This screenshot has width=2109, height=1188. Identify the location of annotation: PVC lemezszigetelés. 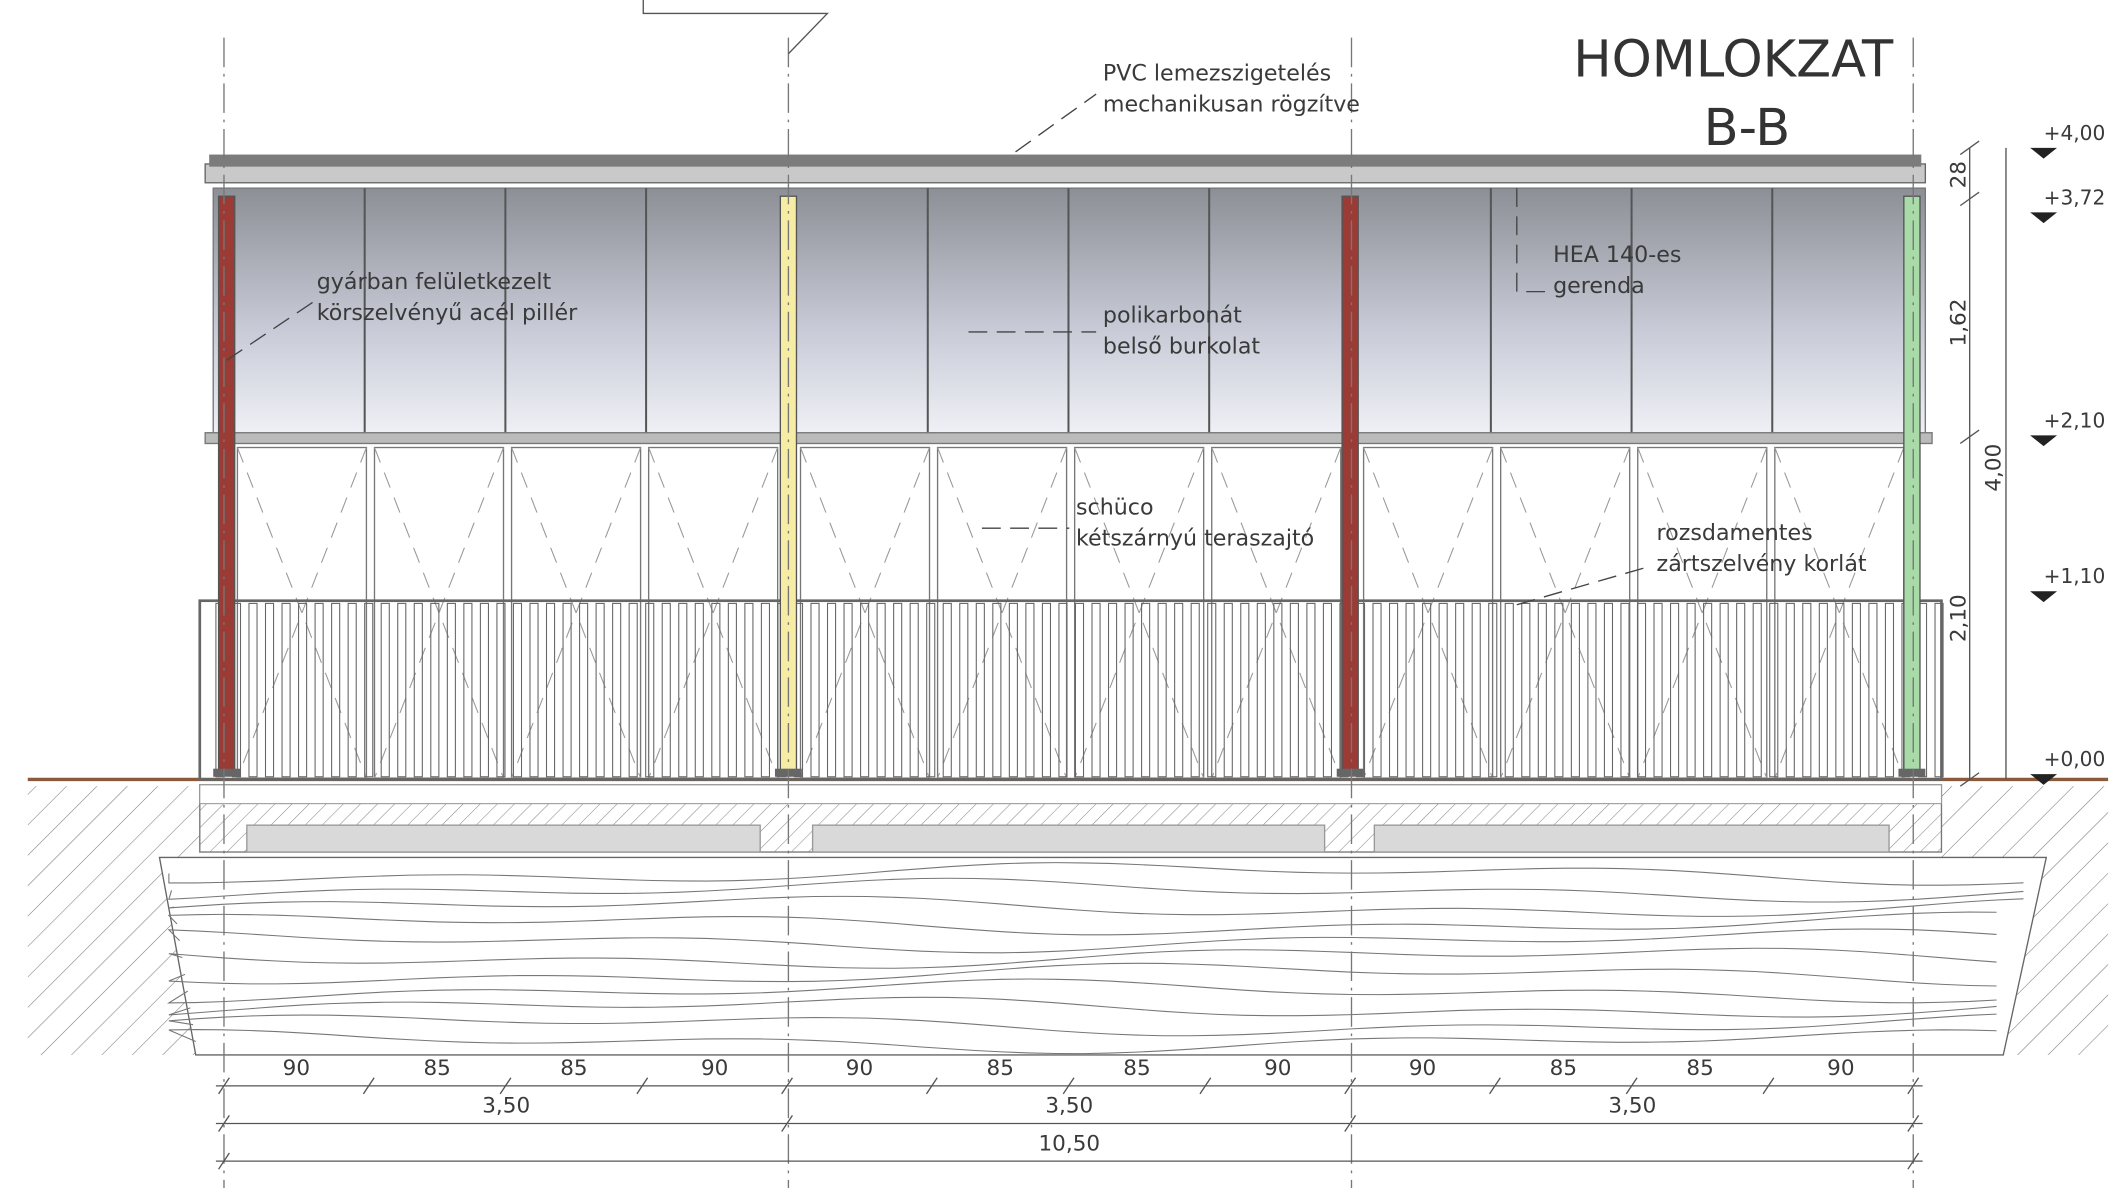
(1217, 74).